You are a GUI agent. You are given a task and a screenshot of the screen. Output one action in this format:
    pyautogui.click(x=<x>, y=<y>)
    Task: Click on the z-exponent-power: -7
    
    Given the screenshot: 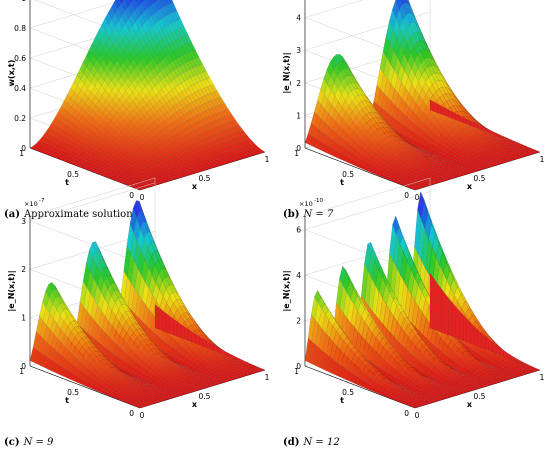 What is the action you would take?
    pyautogui.click(x=42, y=201)
    